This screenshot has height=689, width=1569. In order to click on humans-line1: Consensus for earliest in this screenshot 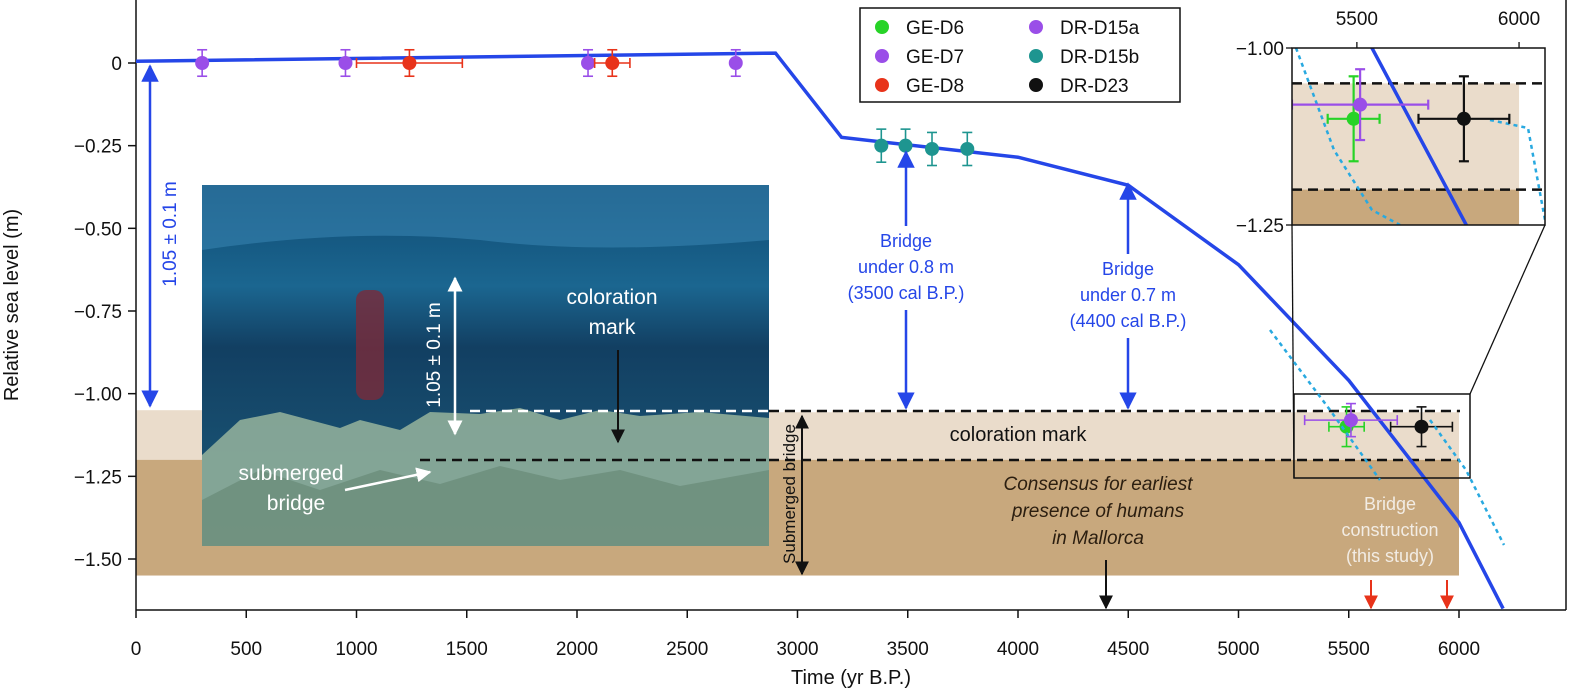, I will do `click(1098, 484)`.